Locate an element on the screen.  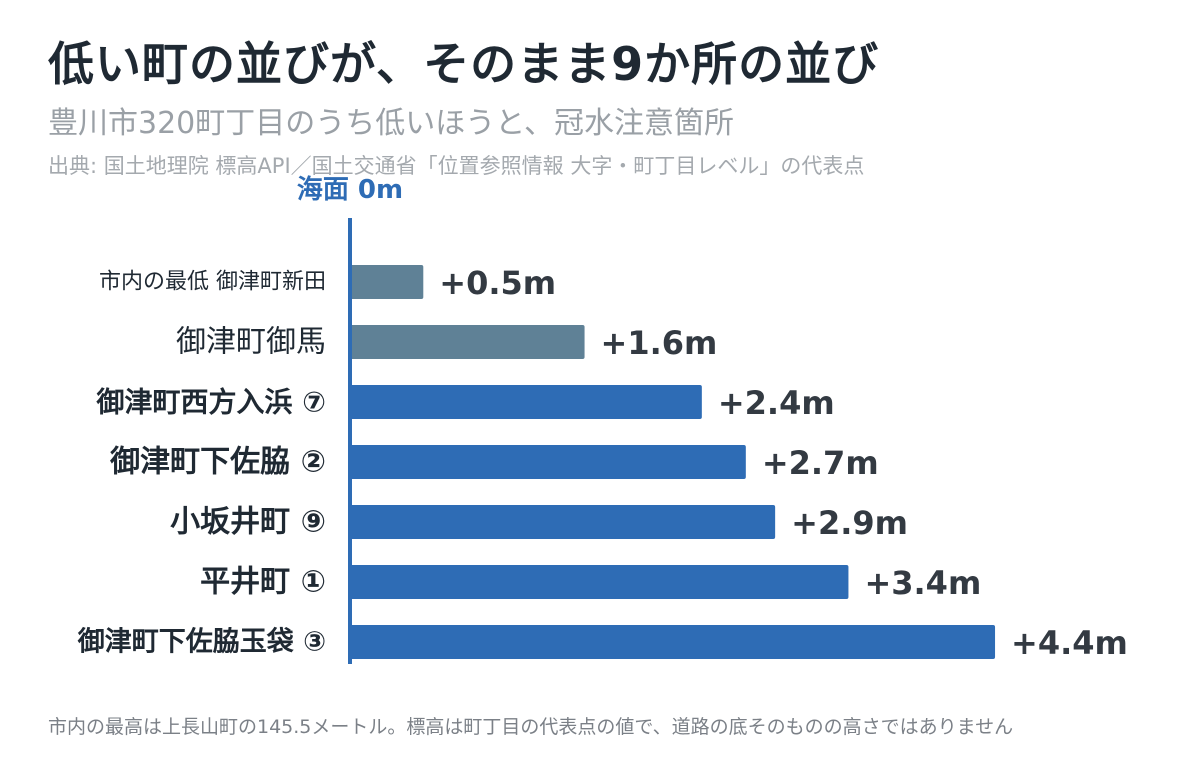
value-label: +2.4m is located at coordinates (776, 403).